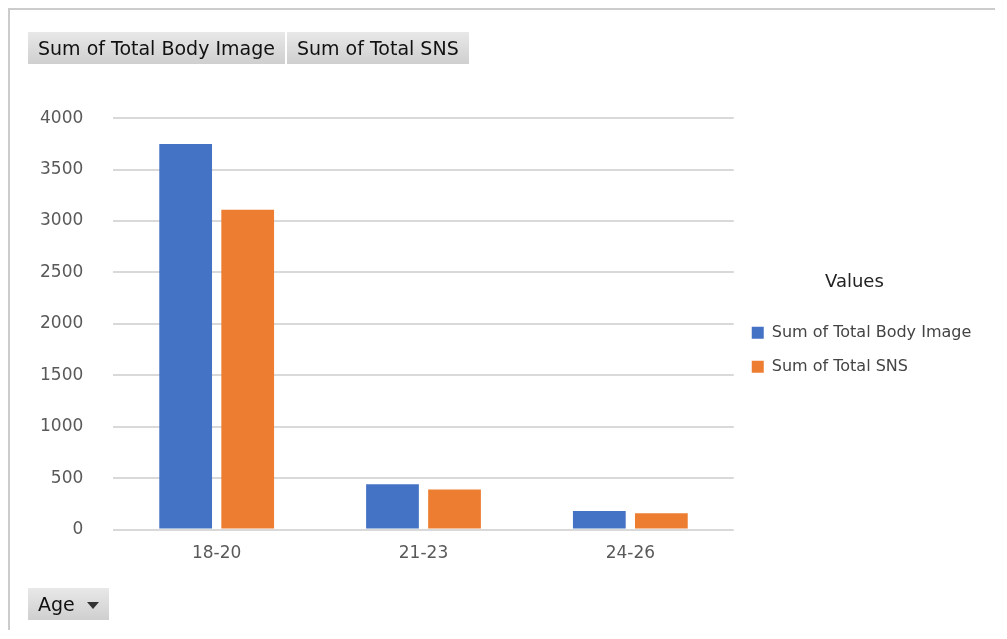 The image size is (1007, 639). Describe the element at coordinates (871, 331) in the screenshot. I see `legend-label: Sum of Total Body Image` at that location.